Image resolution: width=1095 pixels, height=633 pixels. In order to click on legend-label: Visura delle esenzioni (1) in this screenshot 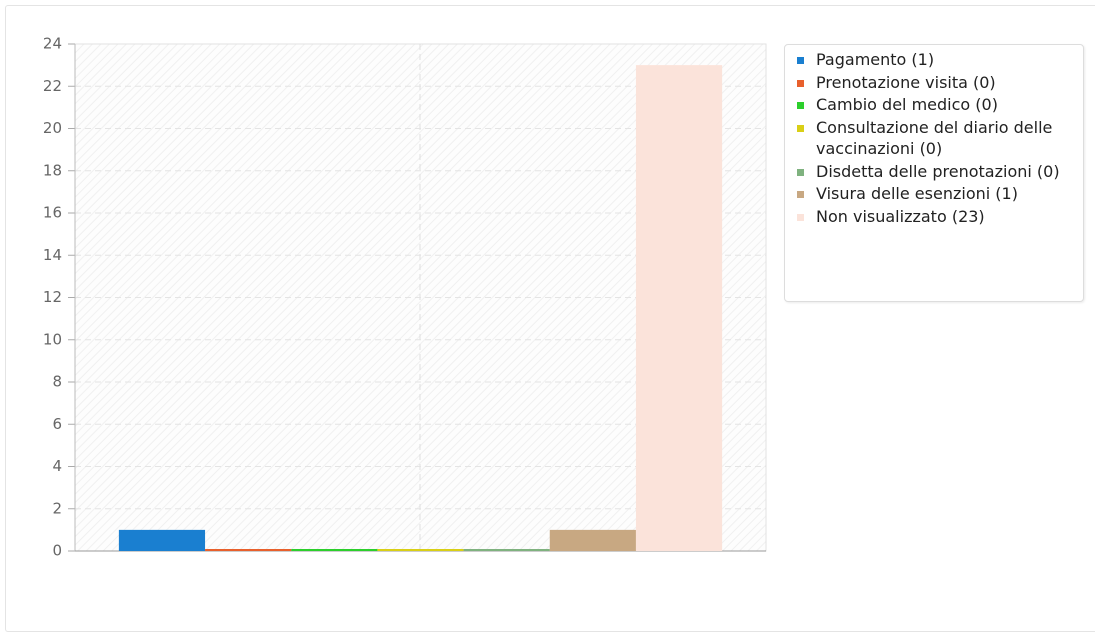, I will do `click(917, 193)`.